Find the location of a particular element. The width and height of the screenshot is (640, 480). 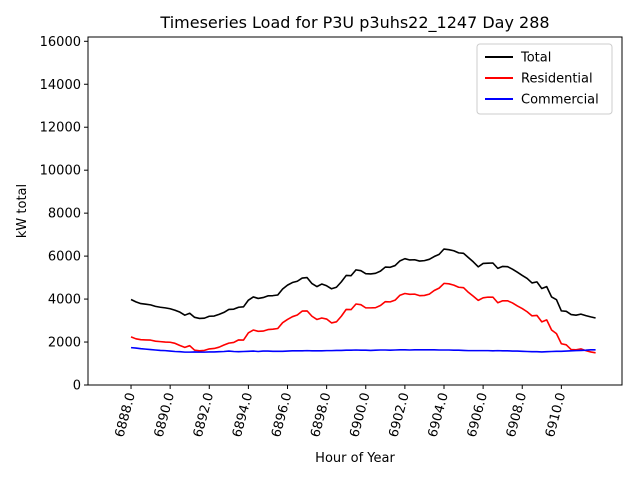

legend-label-commercial: Commercial is located at coordinates (560, 100).